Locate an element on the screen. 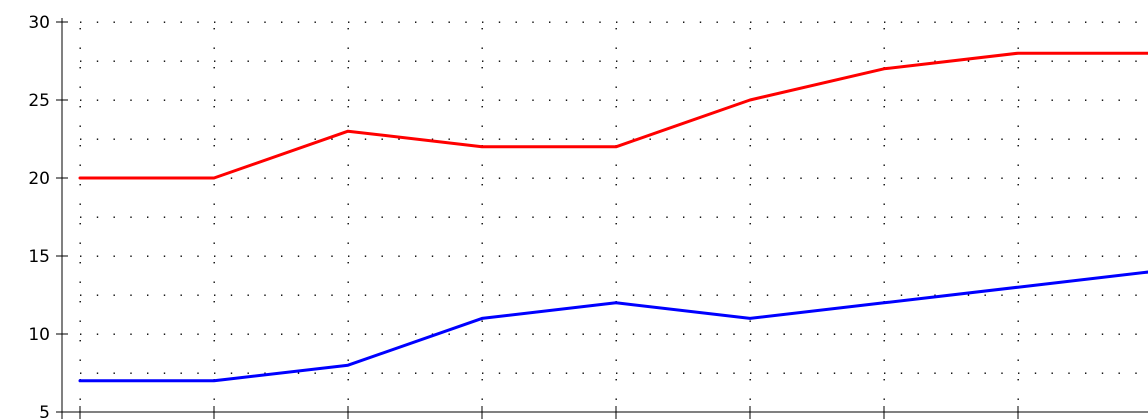 Image resolution: width=1148 pixels, height=419 pixels. y-tick-label: 15 is located at coordinates (39, 257).